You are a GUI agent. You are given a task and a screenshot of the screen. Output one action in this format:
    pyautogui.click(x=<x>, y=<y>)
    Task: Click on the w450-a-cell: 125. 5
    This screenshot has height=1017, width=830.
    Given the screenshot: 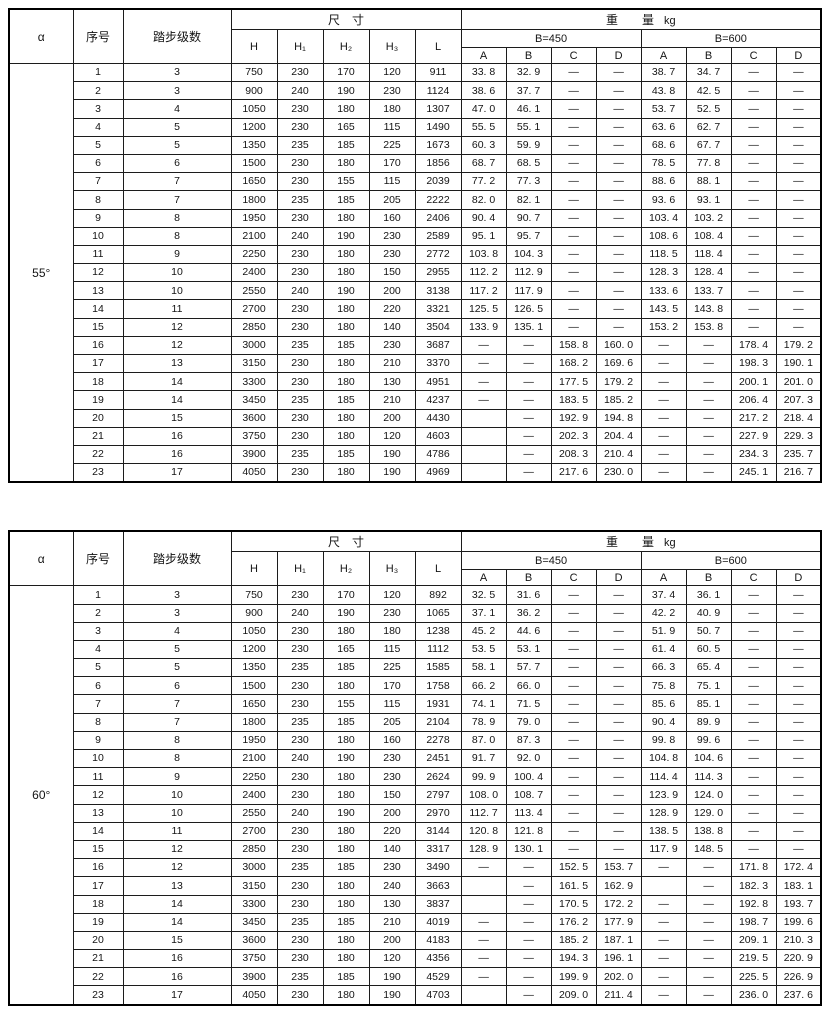 What is the action you would take?
    pyautogui.click(x=483, y=309)
    